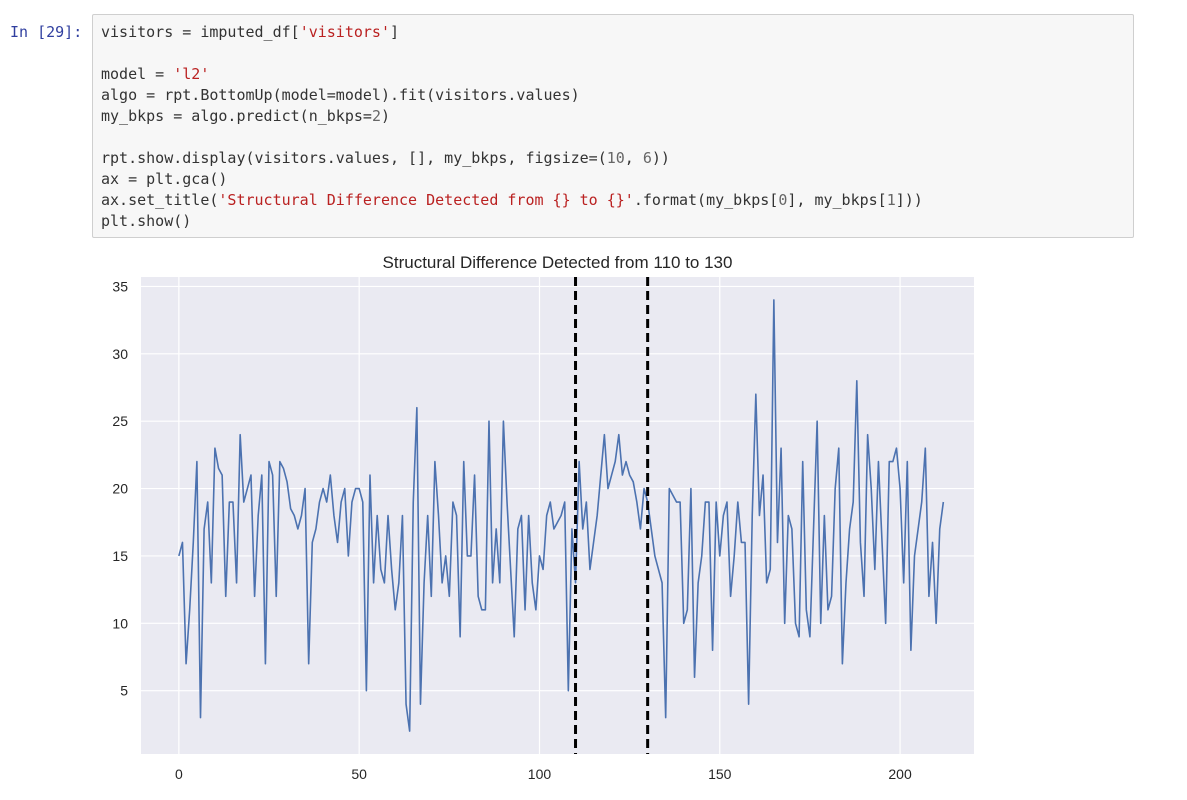 The height and width of the screenshot is (800, 1187). What do you see at coordinates (909, 200) in the screenshot?
I see `code-token: ]))` at bounding box center [909, 200].